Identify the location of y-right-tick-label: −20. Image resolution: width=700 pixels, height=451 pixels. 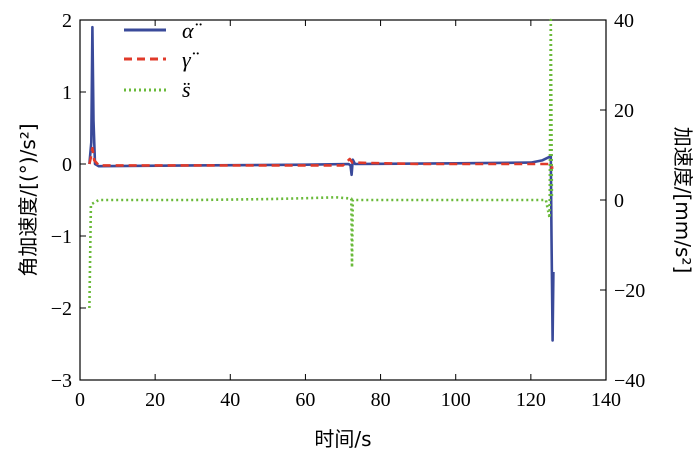
(629, 291).